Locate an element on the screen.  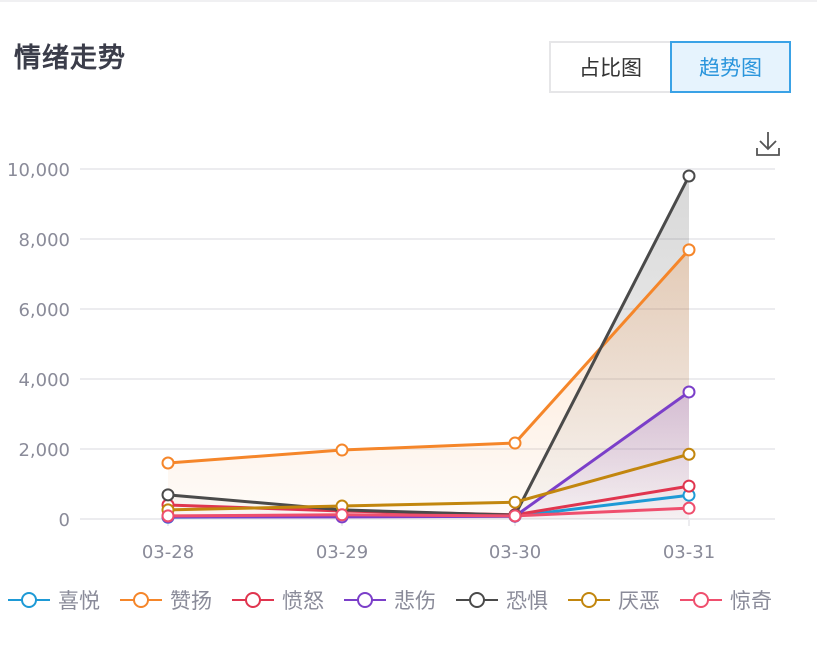
top-divider is located at coordinates (408, 1).